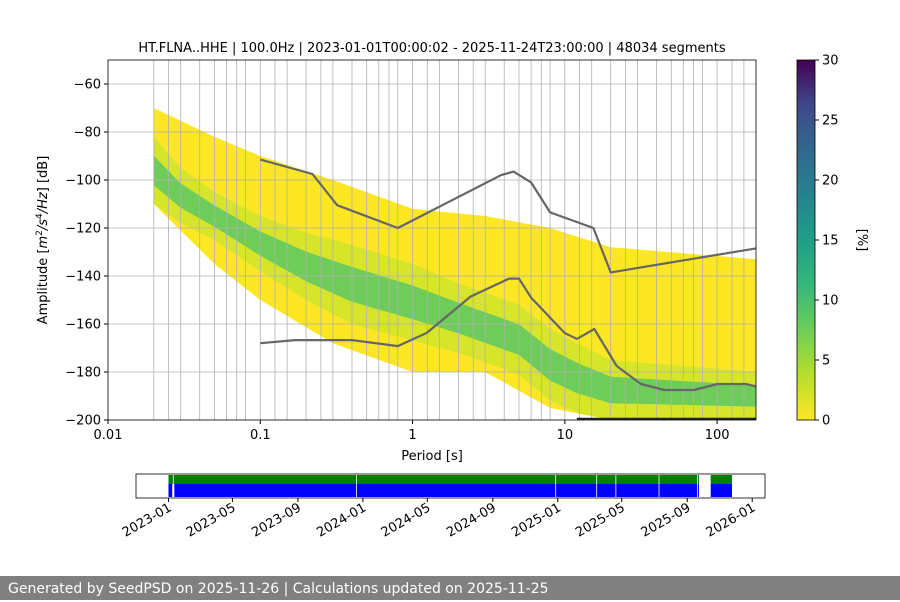 Image resolution: width=900 pixels, height=602 pixels. What do you see at coordinates (406, 520) in the screenshot?
I see `availability-tick-label: 2024-05` at bounding box center [406, 520].